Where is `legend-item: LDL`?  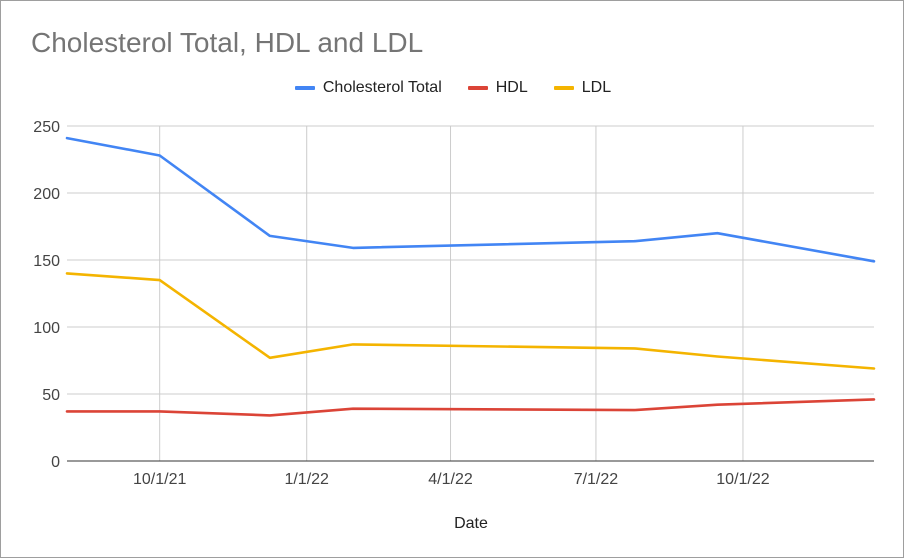 legend-item: LDL is located at coordinates (582, 88).